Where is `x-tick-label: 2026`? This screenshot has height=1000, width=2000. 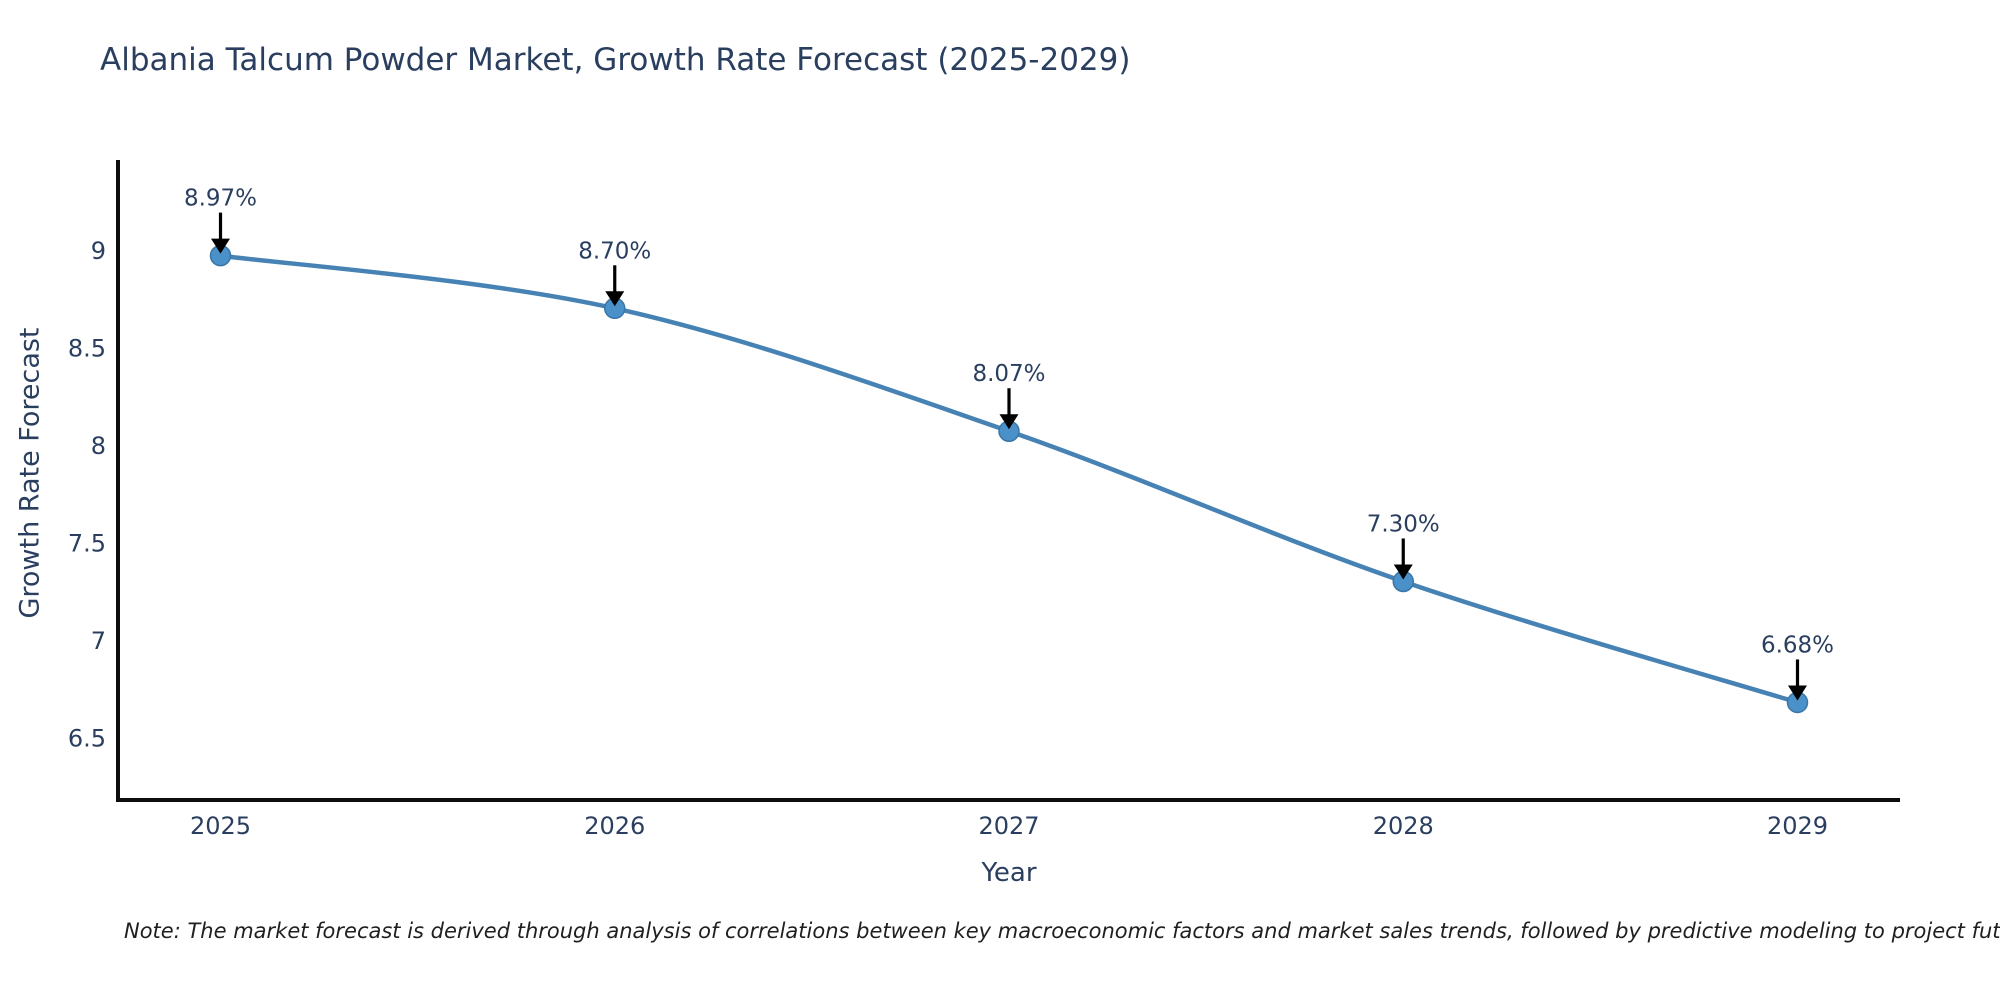
x-tick-label: 2026 is located at coordinates (614, 826).